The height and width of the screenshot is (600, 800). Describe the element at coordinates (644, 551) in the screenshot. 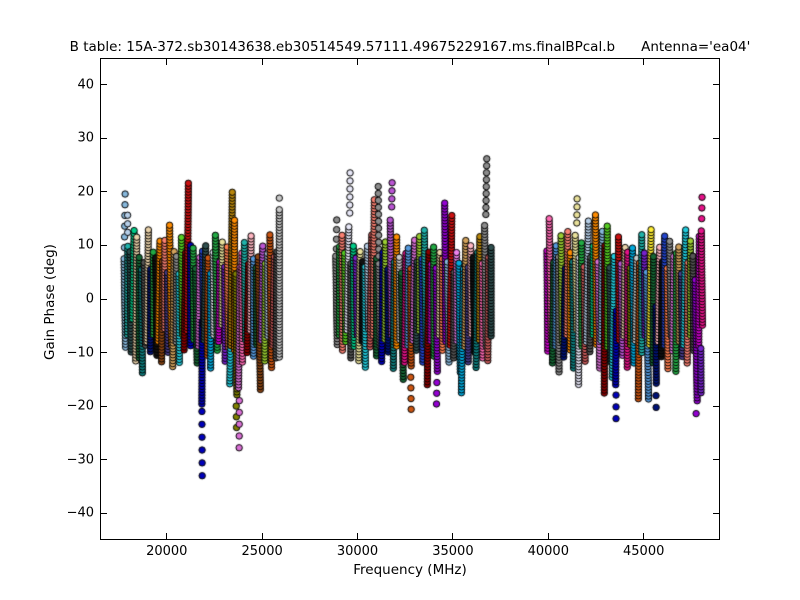

I see `x-tick-label: 45000` at that location.